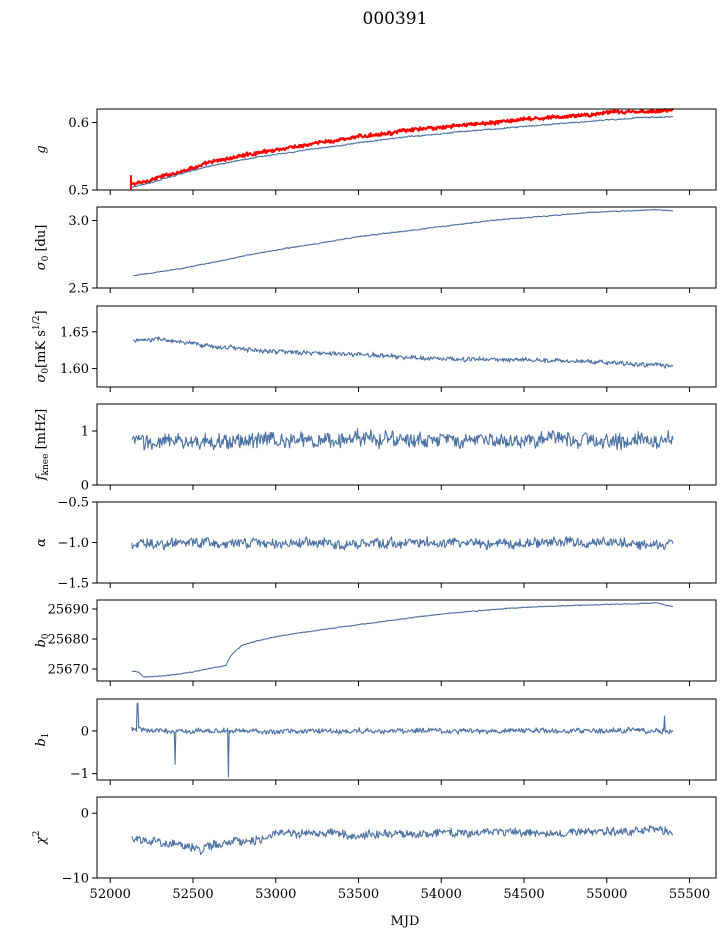 This screenshot has height=936, width=725. Describe the element at coordinates (68, 670) in the screenshot. I see `y-tick-label-b0-0: 25670` at that location.